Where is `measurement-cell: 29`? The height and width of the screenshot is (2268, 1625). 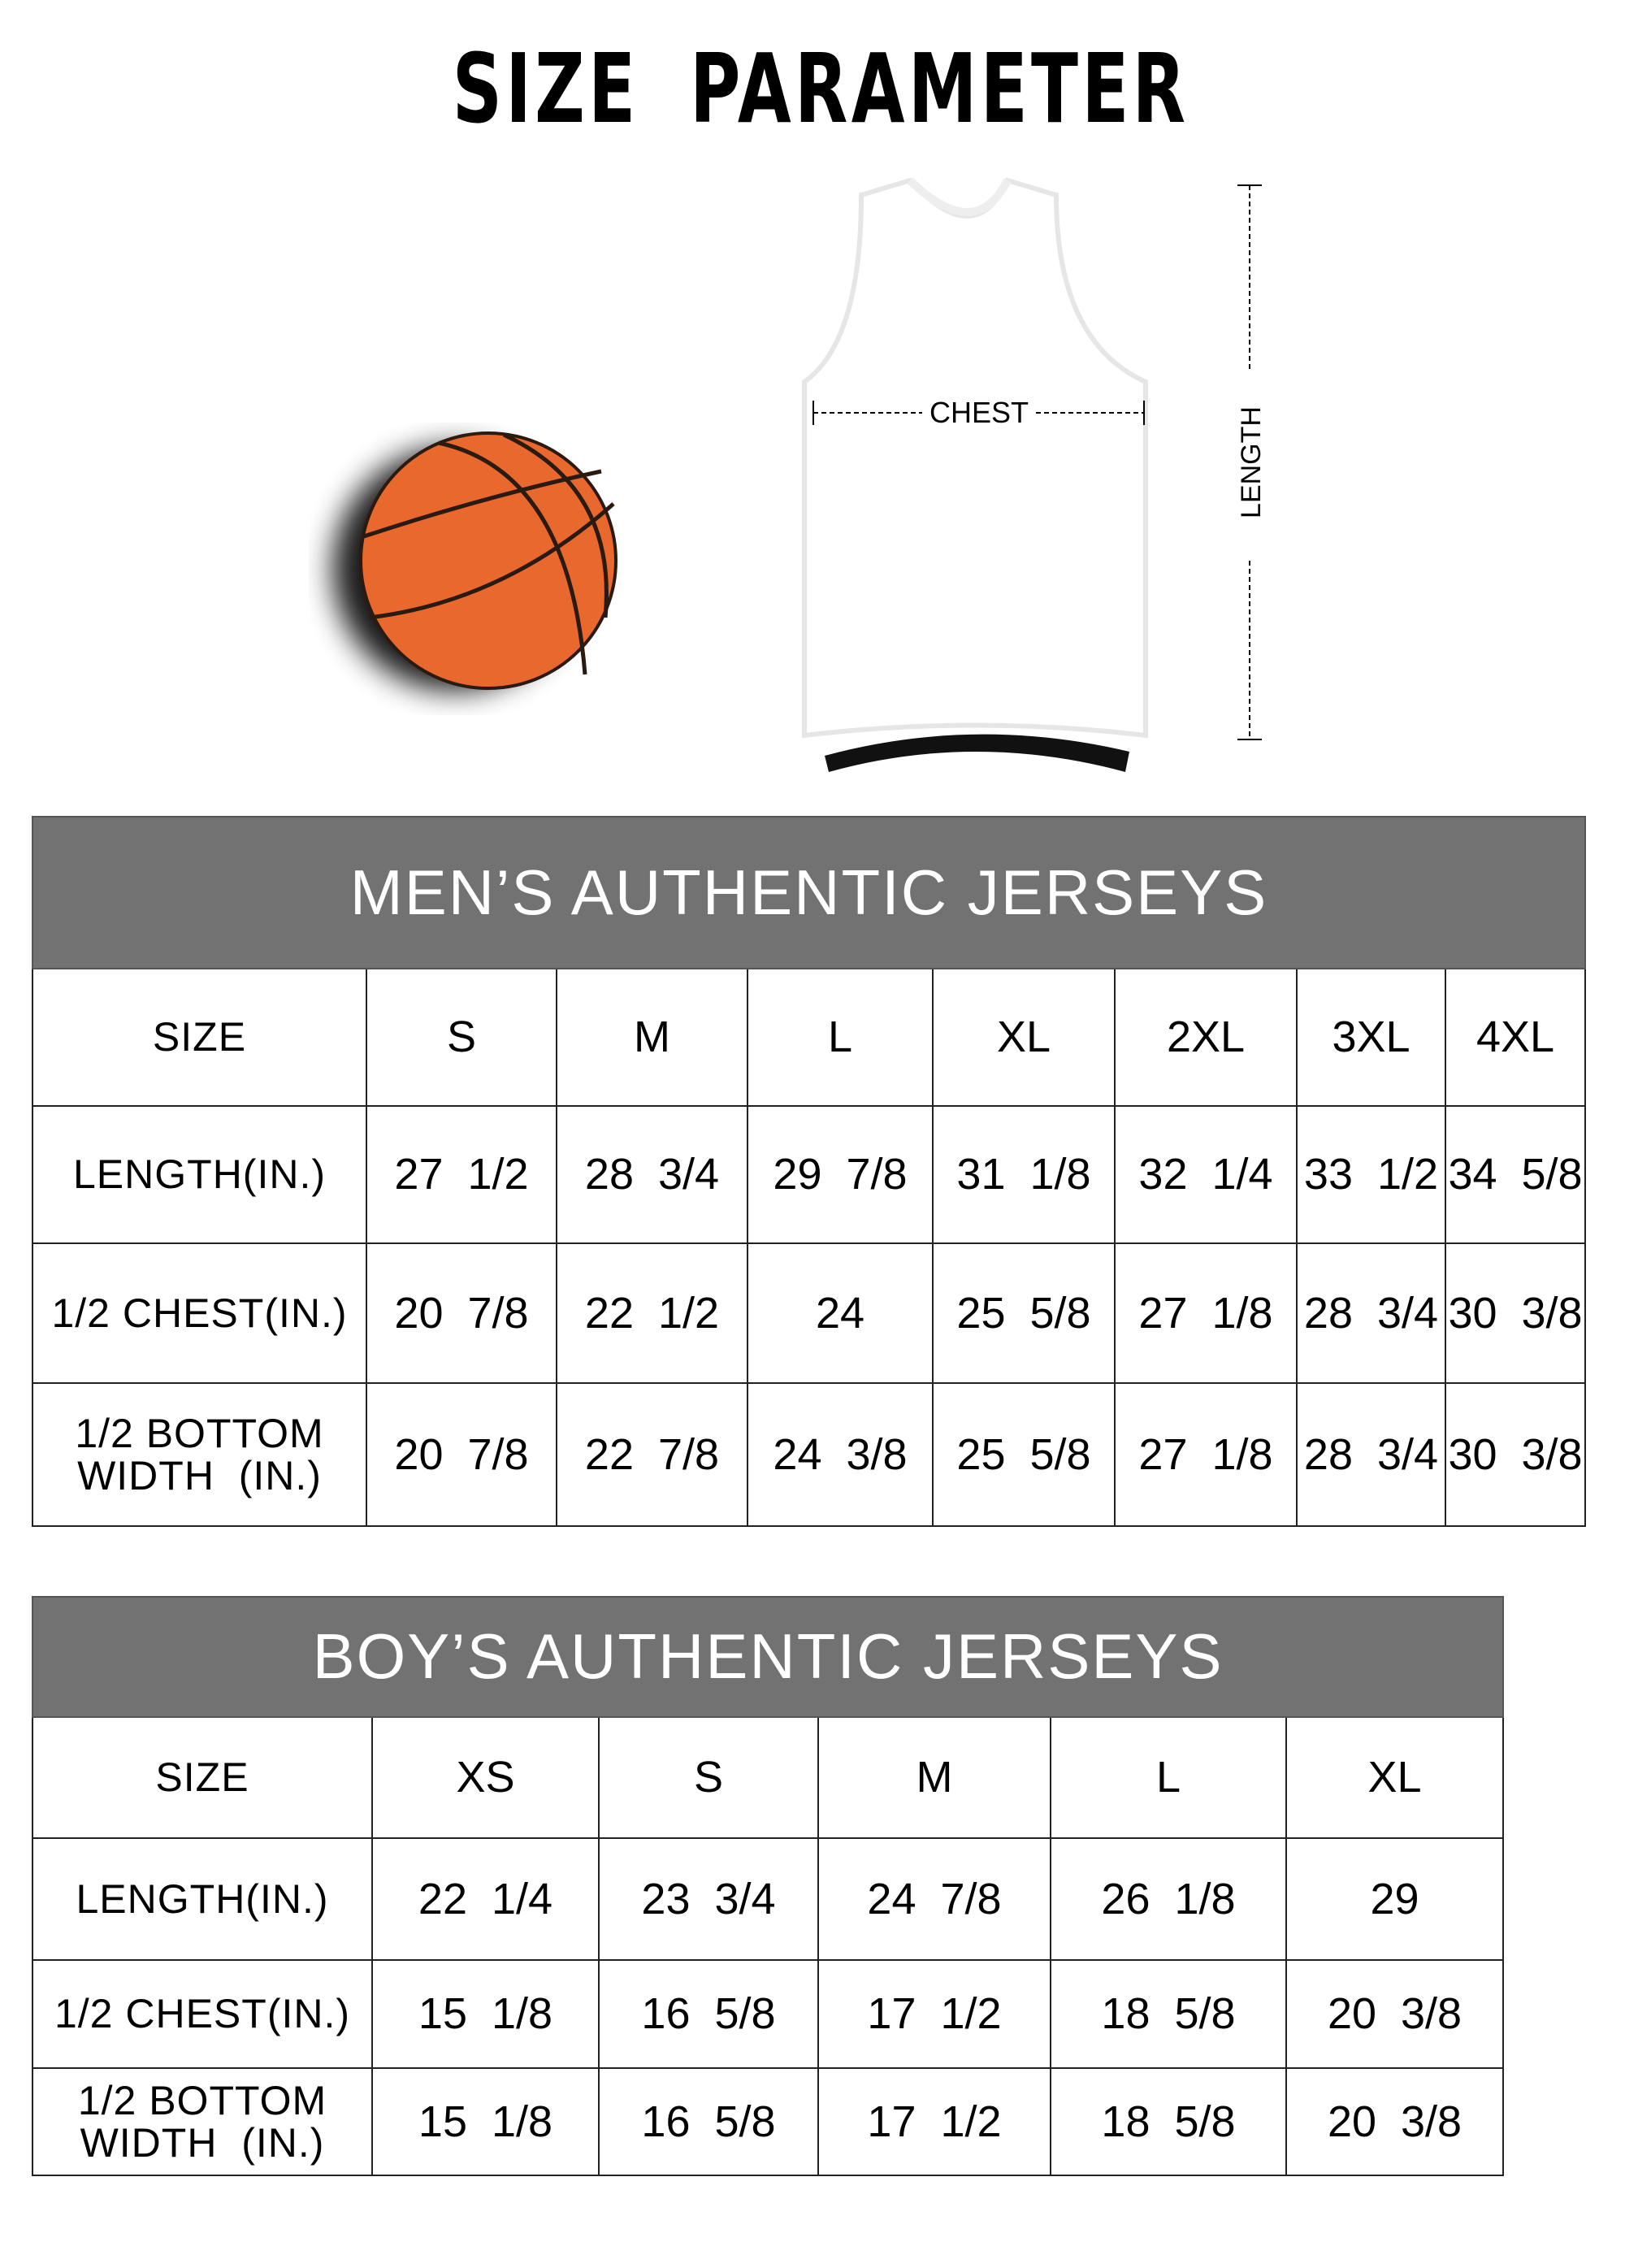
measurement-cell: 29 is located at coordinates (1395, 1899).